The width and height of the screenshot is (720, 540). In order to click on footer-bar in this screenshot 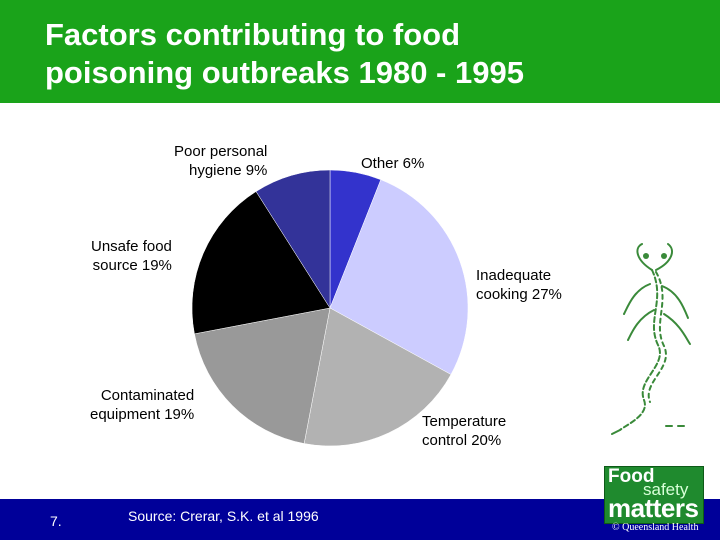, I will do `click(360, 519)`.